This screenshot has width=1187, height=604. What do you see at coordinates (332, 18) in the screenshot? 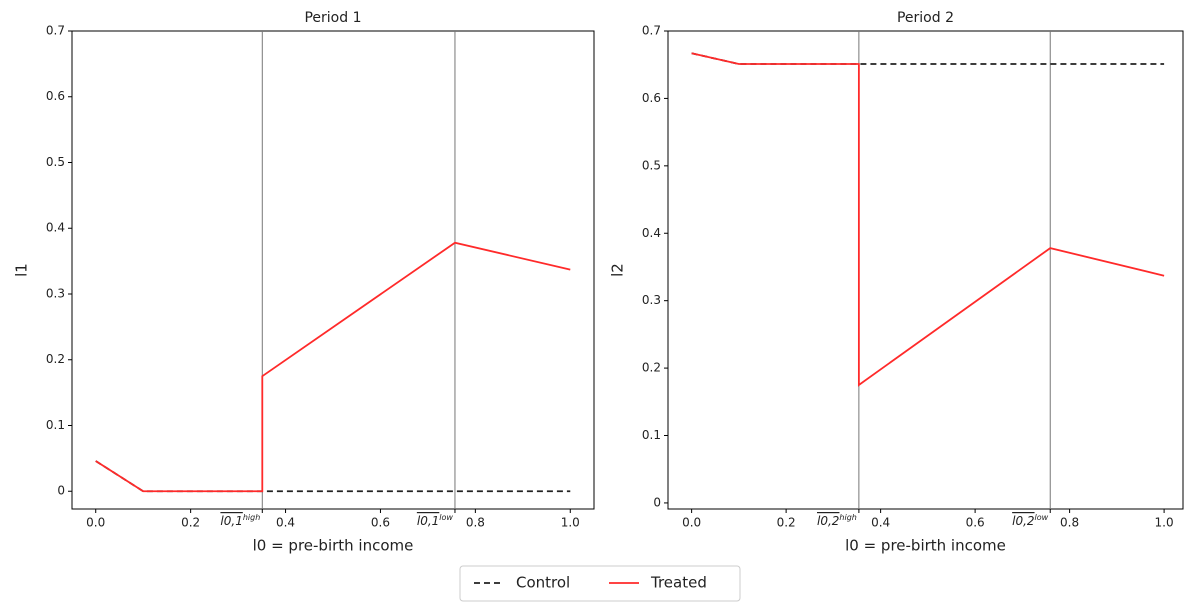
I see `chart-title: Period 1` at bounding box center [332, 18].